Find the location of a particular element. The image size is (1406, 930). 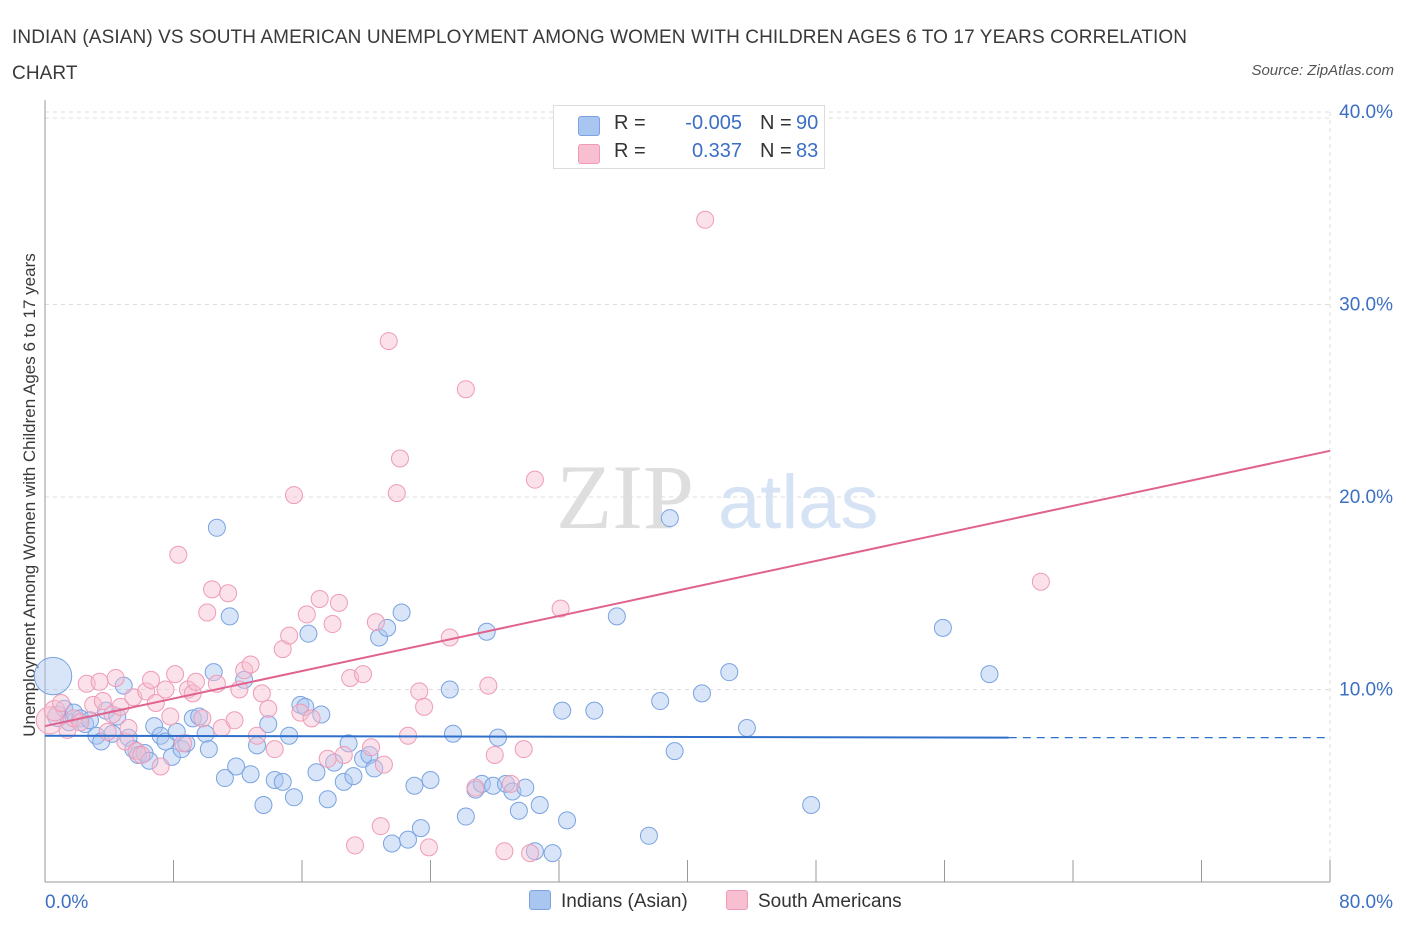

bottom-legend-label-south-americans: South Americans is located at coordinates (830, 901).